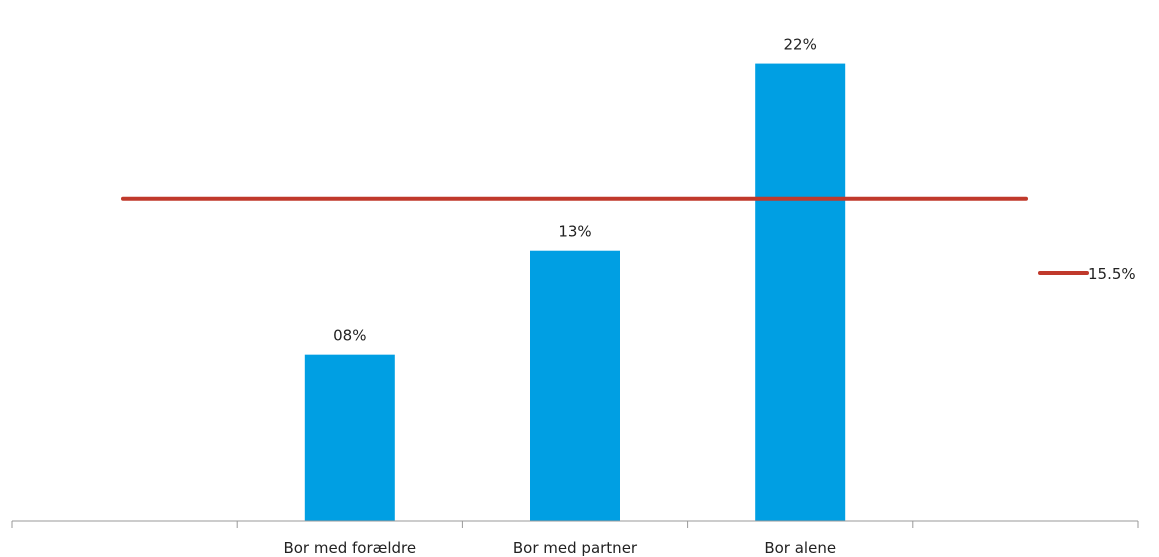  What do you see at coordinates (349, 548) in the screenshot?
I see `x-axis-category-label: Bor med forældre` at bounding box center [349, 548].